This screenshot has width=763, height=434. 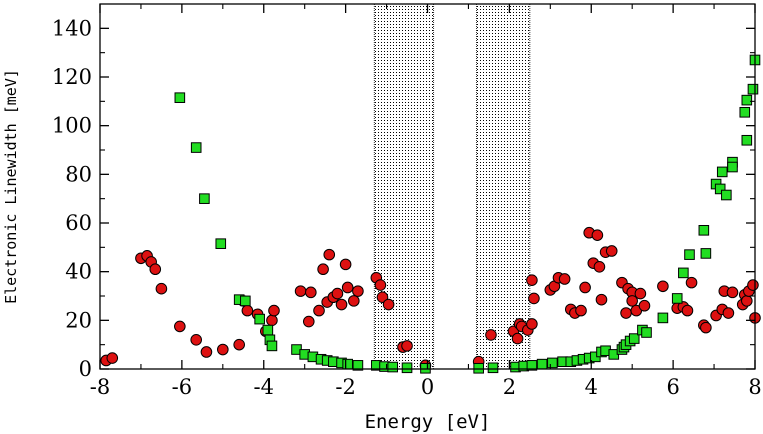 What do you see at coordinates (182, 387) in the screenshot?
I see `x-tick-label: -6` at bounding box center [182, 387].